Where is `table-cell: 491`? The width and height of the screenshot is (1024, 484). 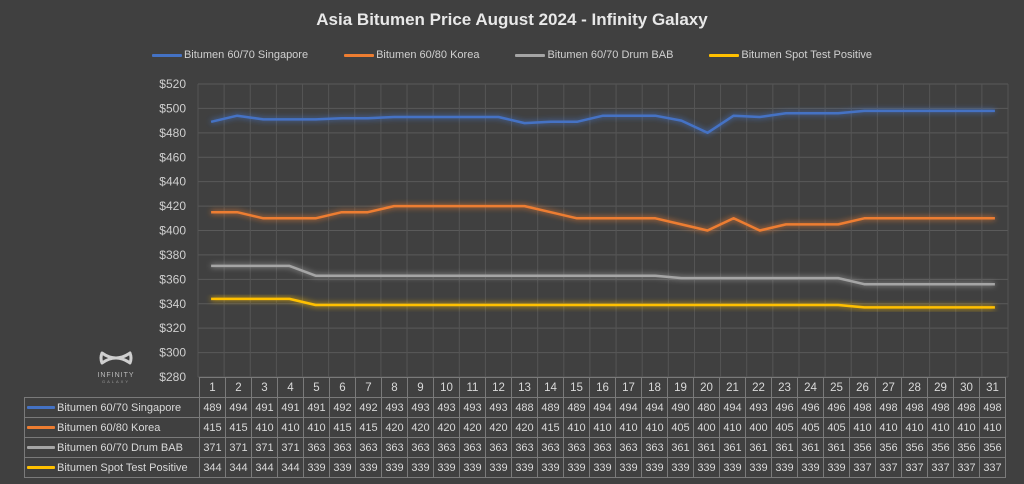 table-cell: 491 is located at coordinates (290, 407).